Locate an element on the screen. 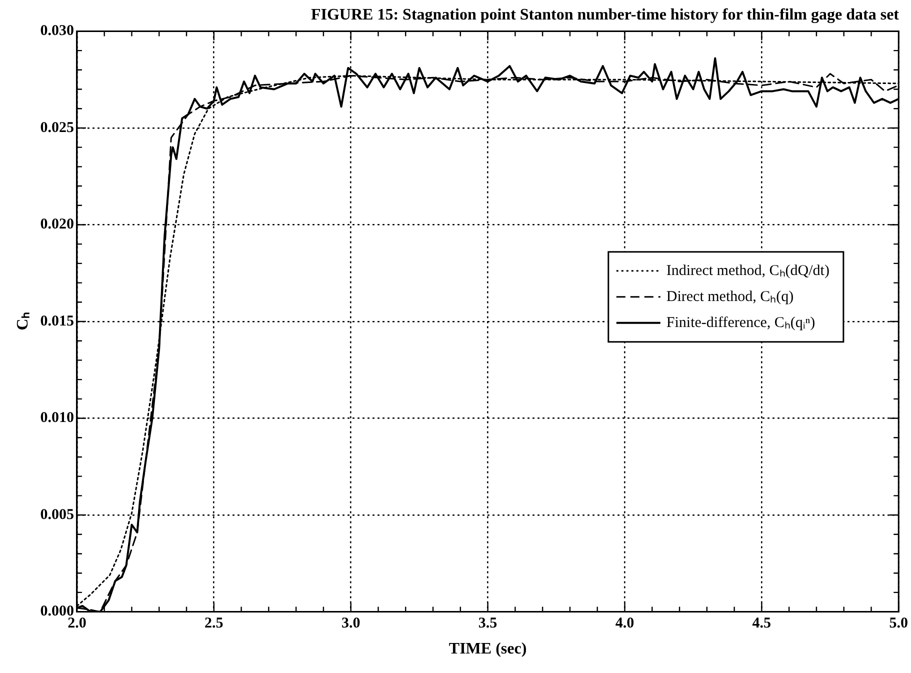 Image resolution: width=911 pixels, height=673 pixels. y-axis-title: Cₕ is located at coordinates (23, 321).